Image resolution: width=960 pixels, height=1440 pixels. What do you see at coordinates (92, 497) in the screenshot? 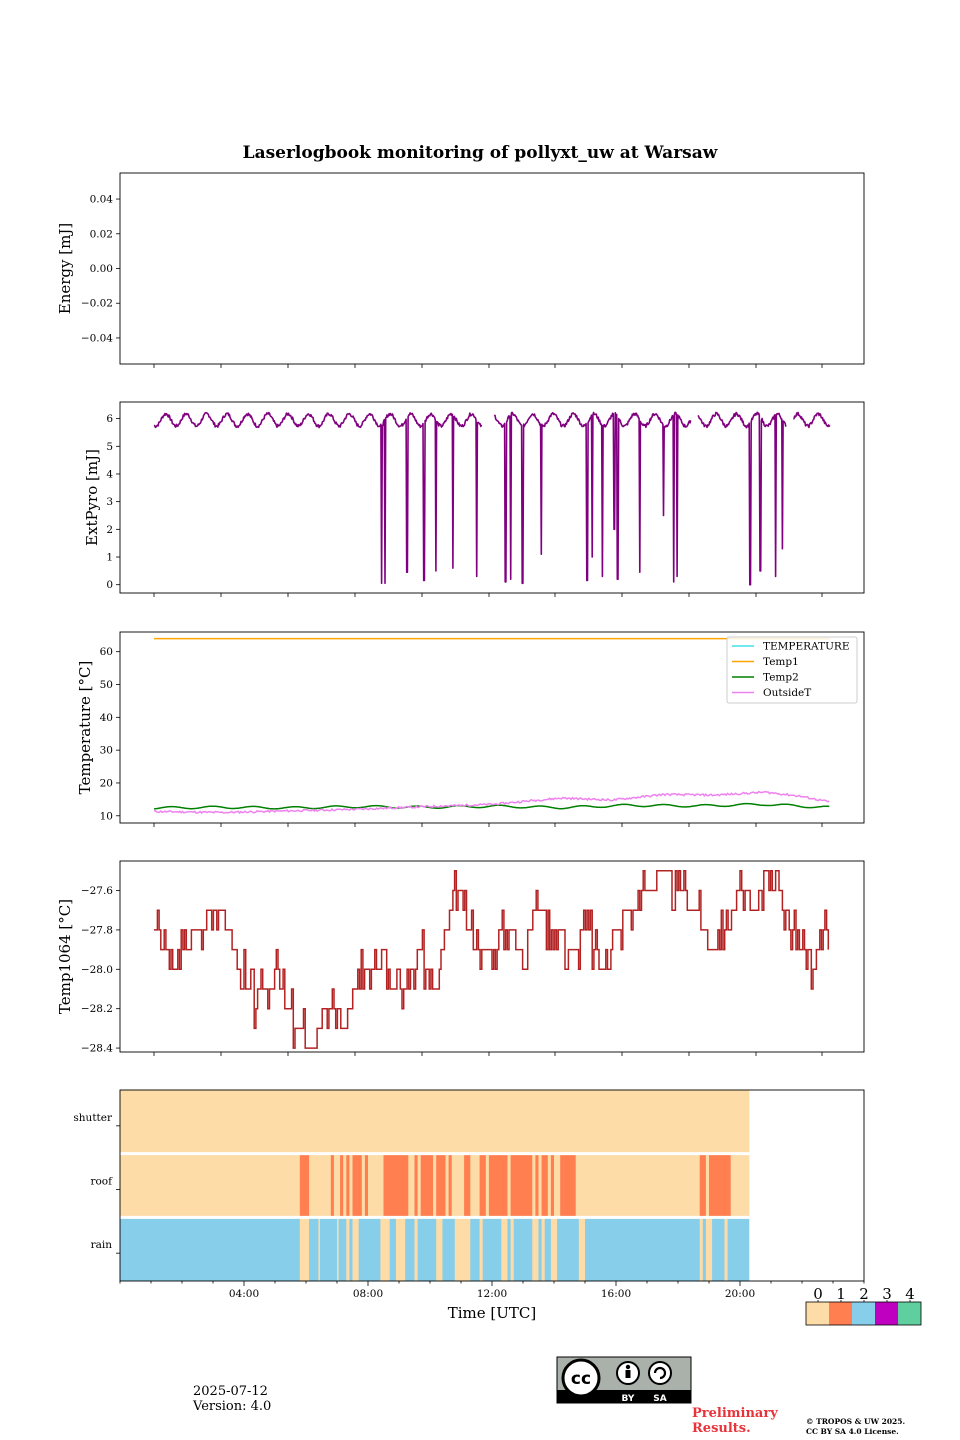
I see `y-axis-label: ExtPyro [mJ]` at bounding box center [92, 497].